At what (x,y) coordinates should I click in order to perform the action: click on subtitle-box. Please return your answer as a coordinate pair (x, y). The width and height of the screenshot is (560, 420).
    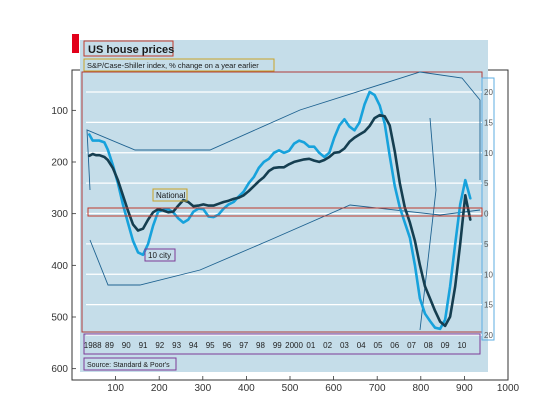
    Looking at the image, I should click on (179, 65).